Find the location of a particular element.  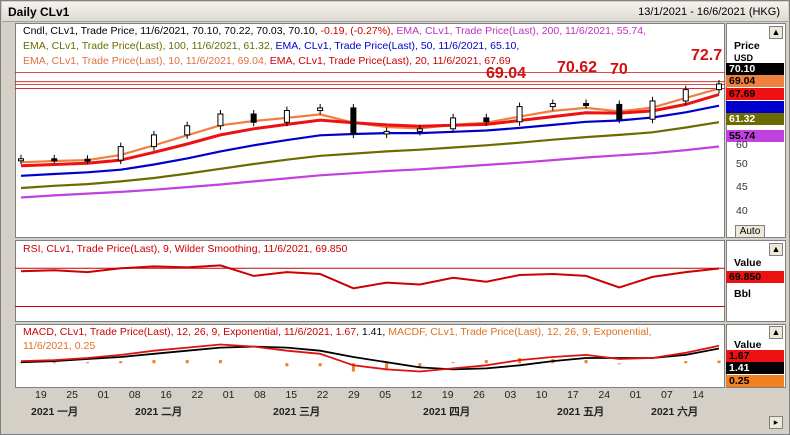

x-tick-label: 16 is located at coordinates (166, 395).